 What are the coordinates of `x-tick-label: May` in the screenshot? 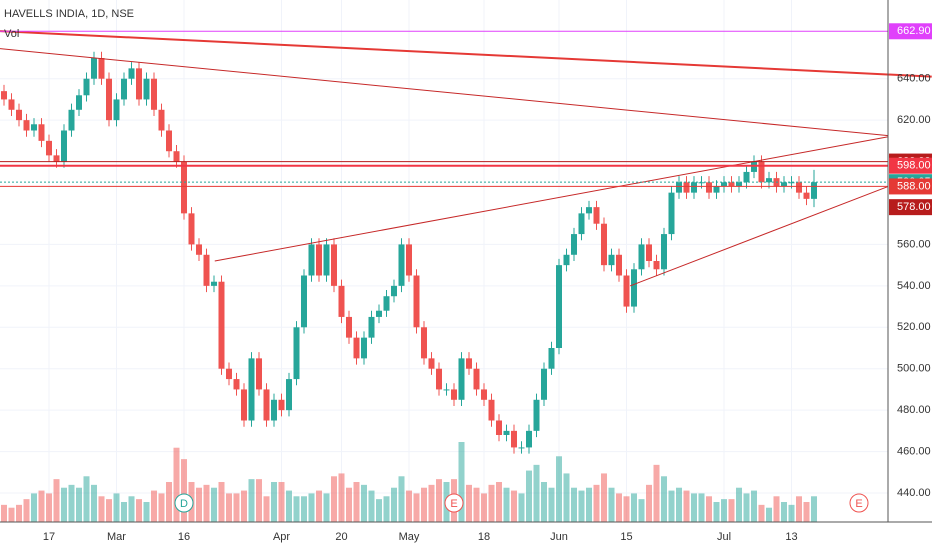 It's located at (409, 537).